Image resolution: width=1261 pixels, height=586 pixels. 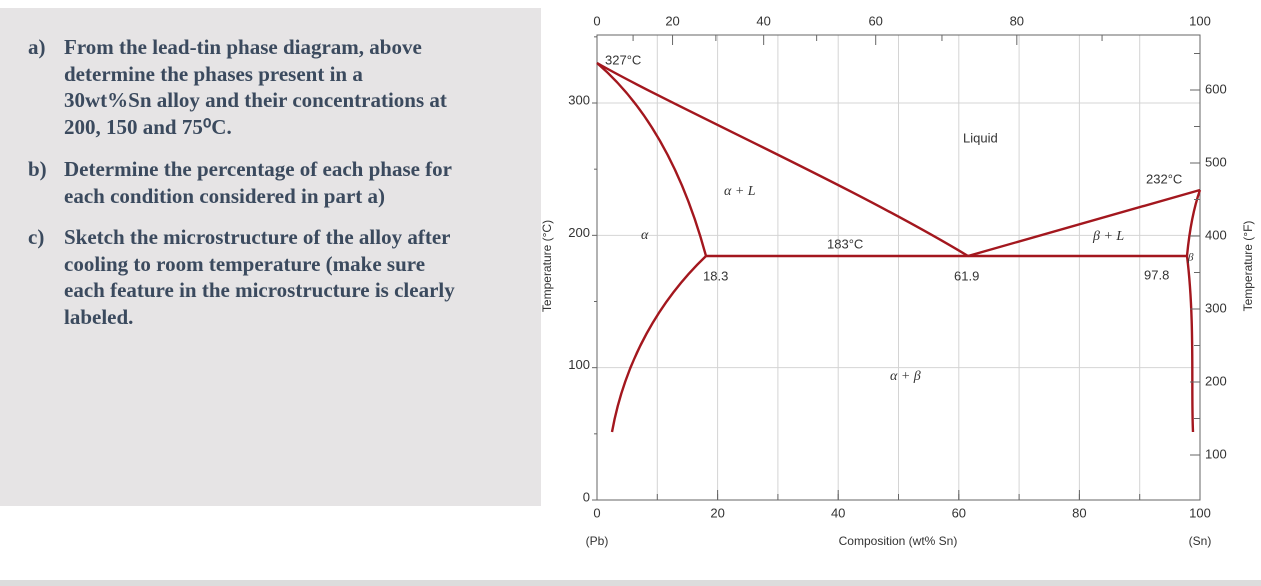 What do you see at coordinates (740, 191) in the screenshot?
I see `annotation: α + L` at bounding box center [740, 191].